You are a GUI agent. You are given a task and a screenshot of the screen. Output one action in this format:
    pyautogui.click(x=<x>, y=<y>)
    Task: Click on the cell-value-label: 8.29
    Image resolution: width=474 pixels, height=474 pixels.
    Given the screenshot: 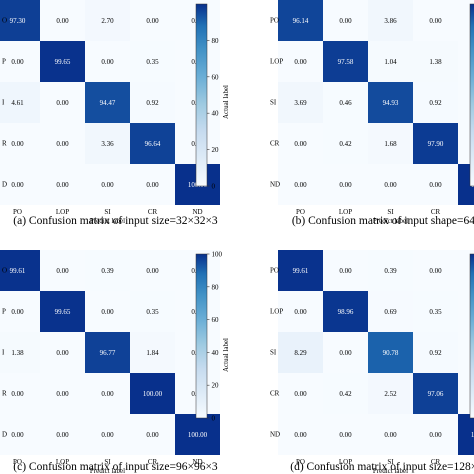 What is the action you would take?
    pyautogui.click(x=300, y=353)
    